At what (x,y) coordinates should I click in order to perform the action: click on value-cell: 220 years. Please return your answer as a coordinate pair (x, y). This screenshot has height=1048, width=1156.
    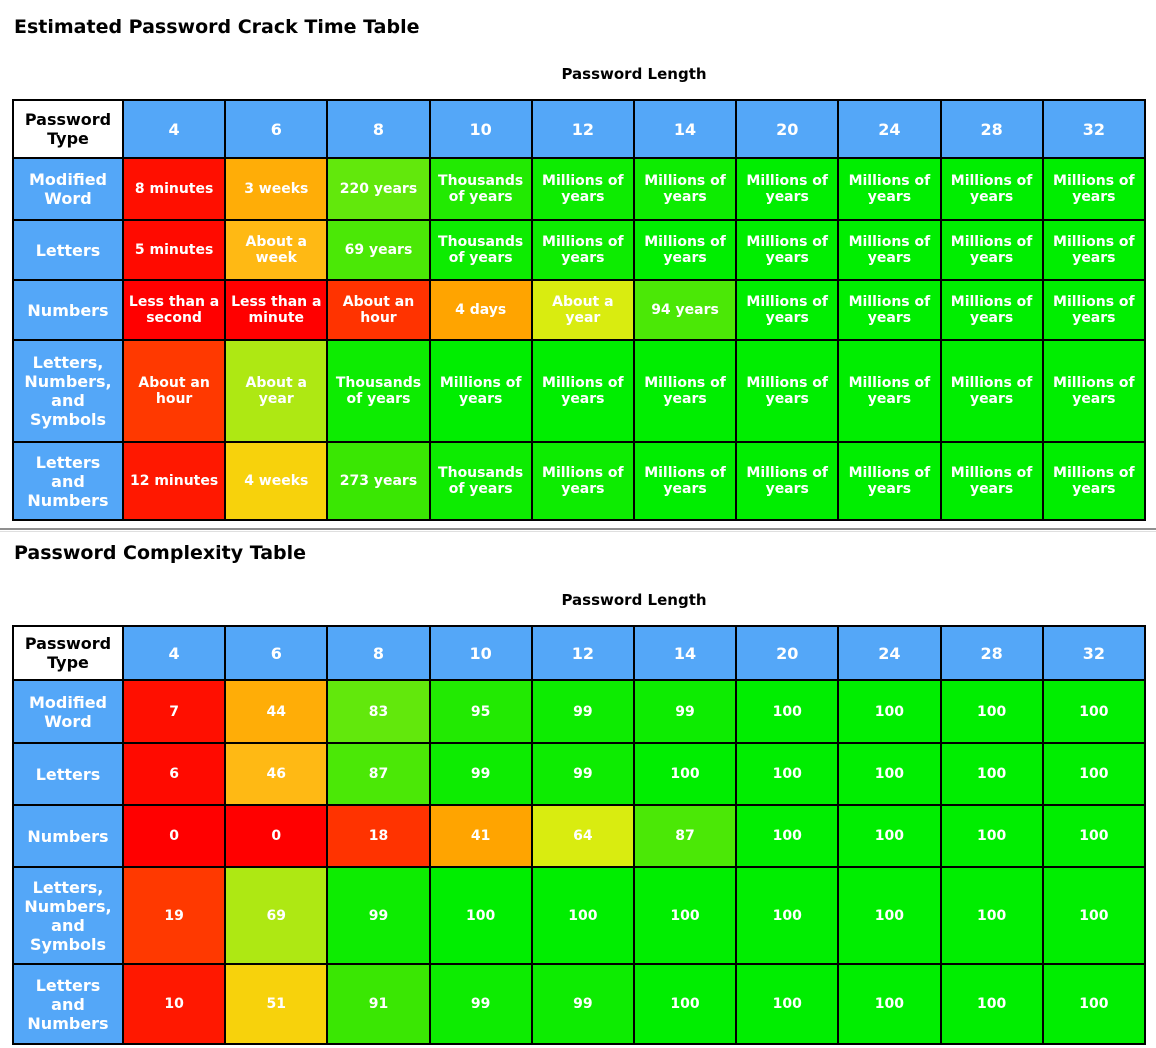
    Looking at the image, I should click on (378, 189).